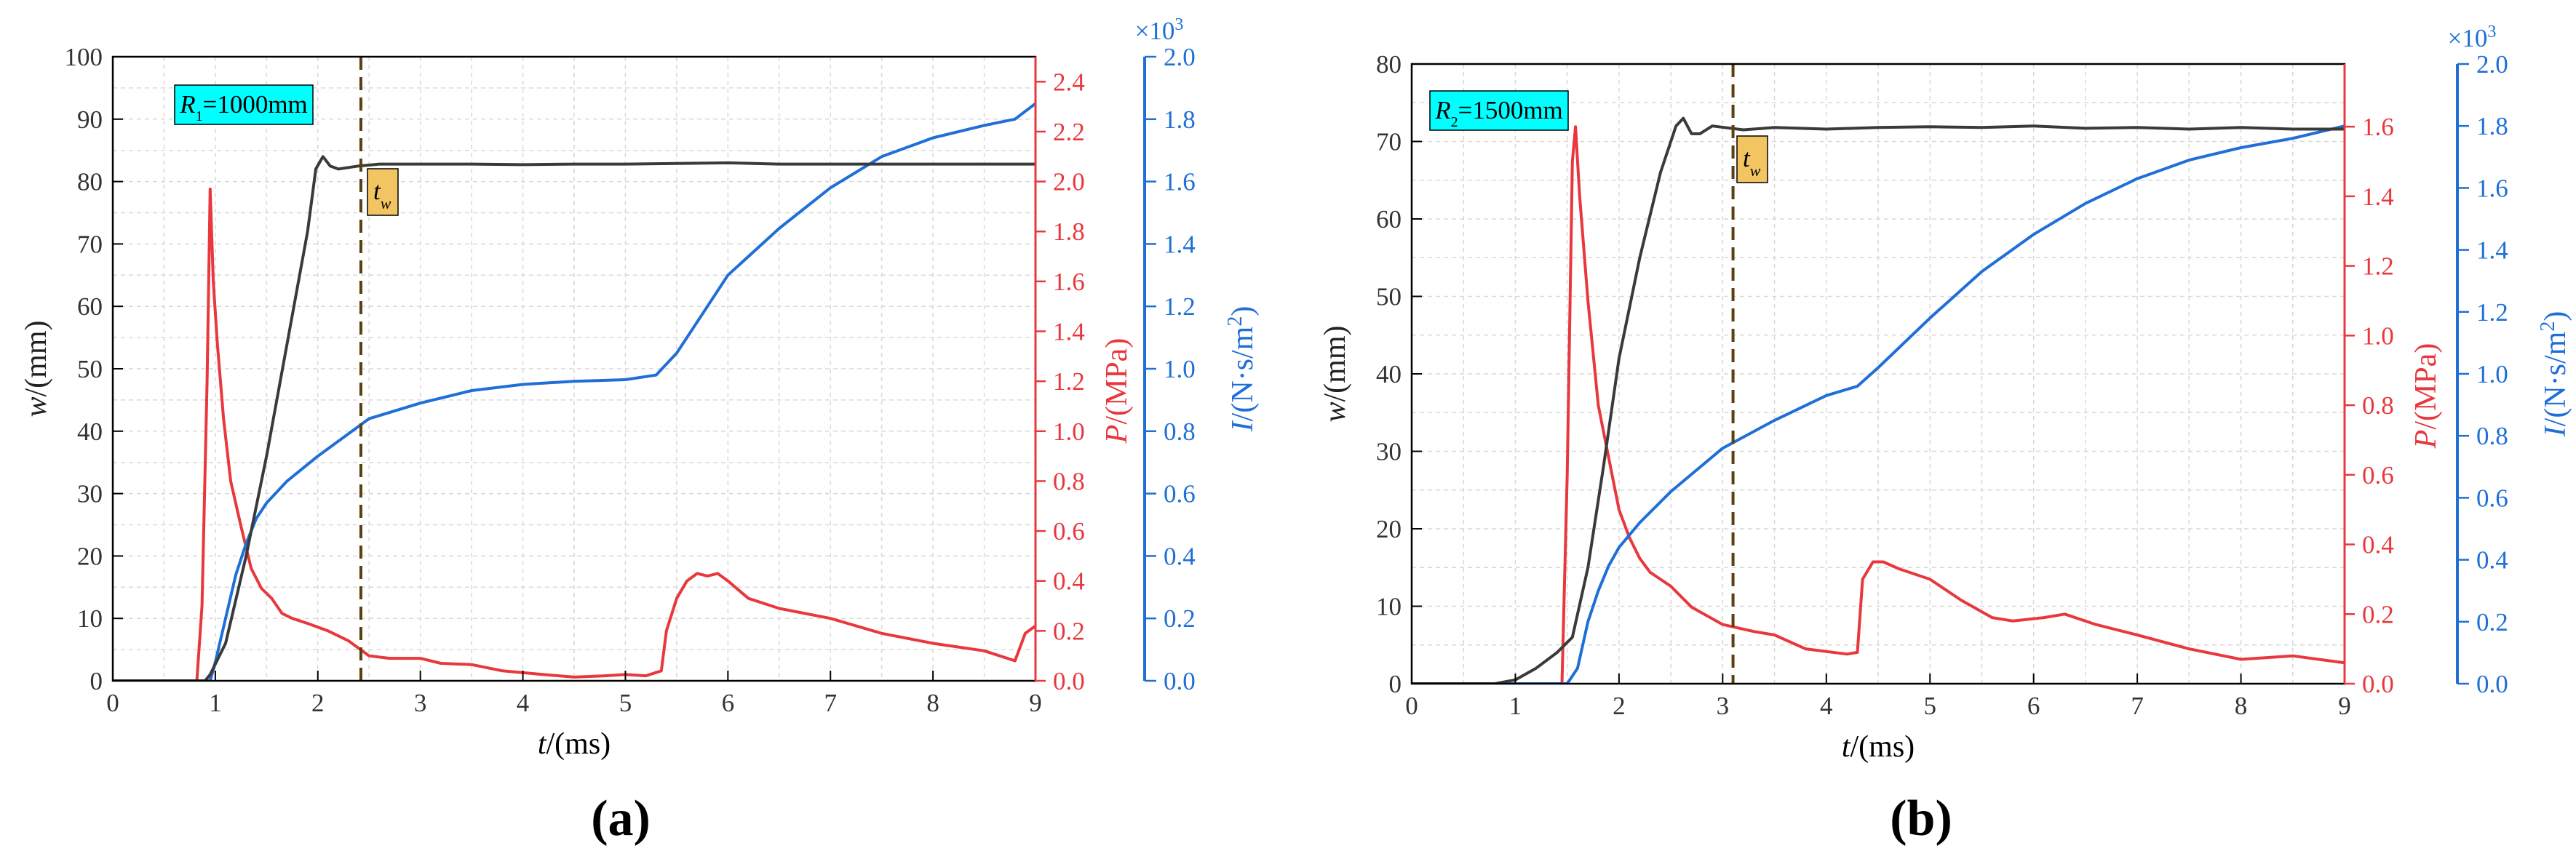 The width and height of the screenshot is (2576, 859). I want to click on I-tick-label: 1.0, so click(1180, 369).